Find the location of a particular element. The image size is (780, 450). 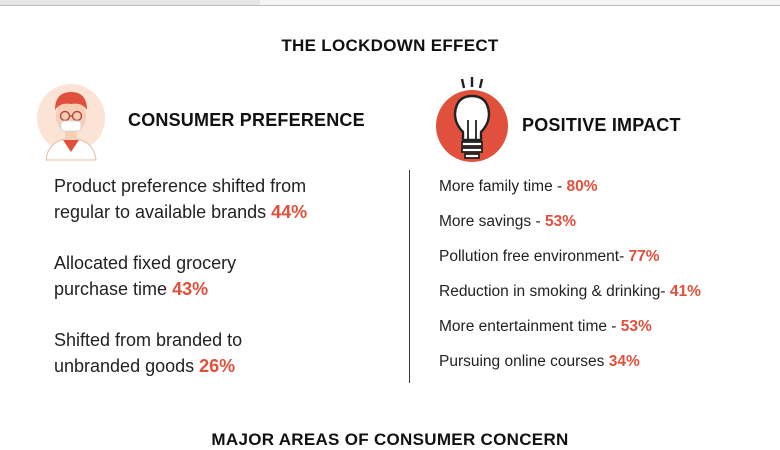

item-text: unbranded goods is located at coordinates (124, 366).